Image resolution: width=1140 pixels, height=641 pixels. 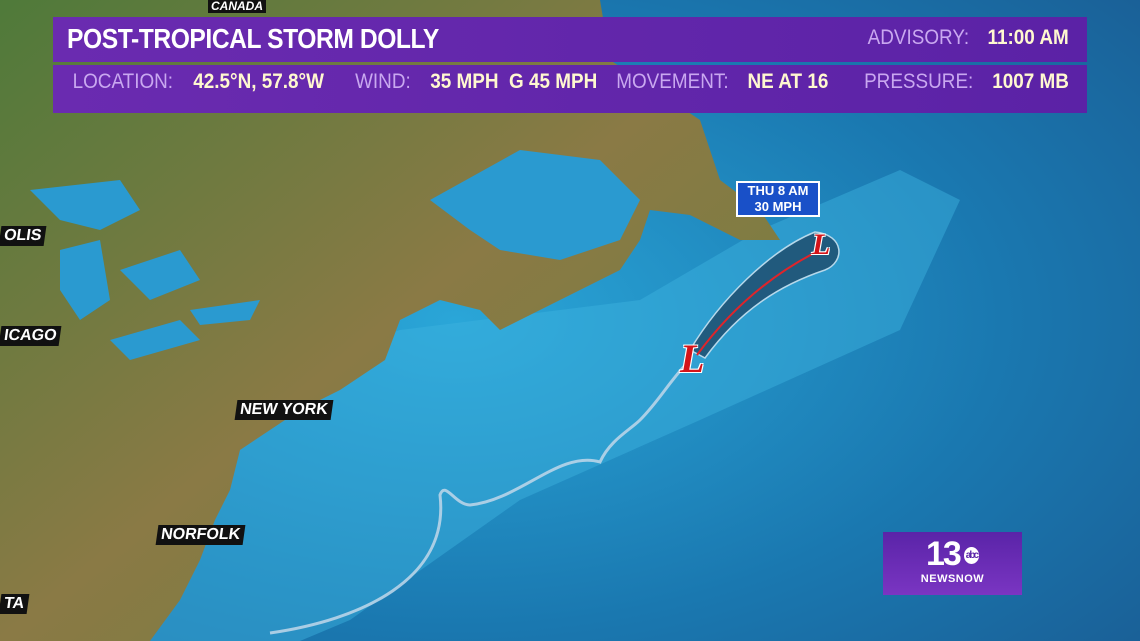 I want to click on advisory: ADVISORY: 11:00 AM, so click(x=967, y=38).